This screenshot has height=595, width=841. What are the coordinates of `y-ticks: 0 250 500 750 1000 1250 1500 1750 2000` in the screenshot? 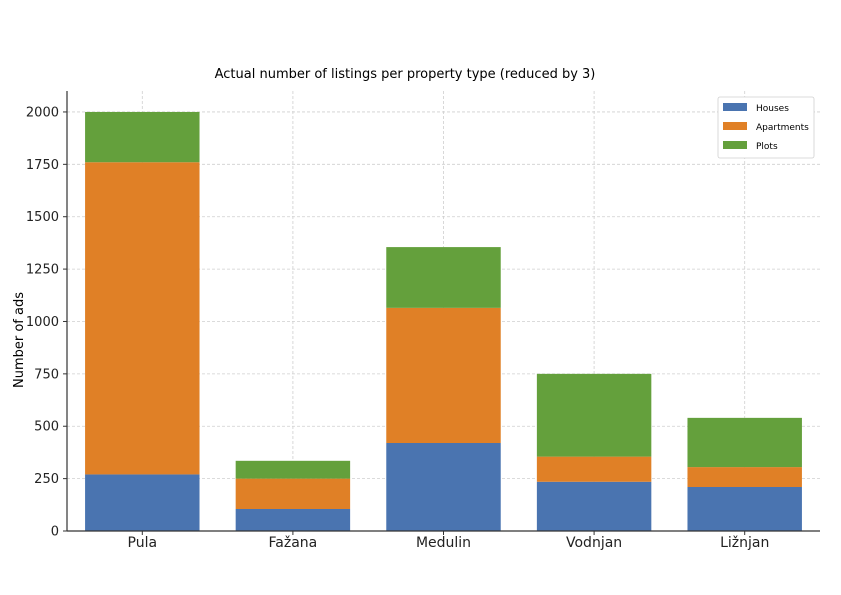 It's located at (46, 322).